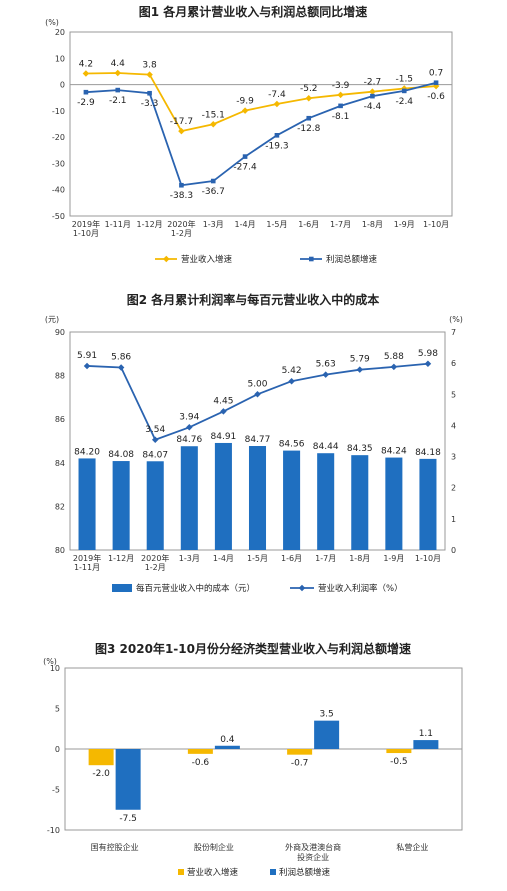 Image resolution: width=507 pixels, height=891 pixels. What do you see at coordinates (399, 762) in the screenshot?
I see `chart-3-bar-label: -0.5` at bounding box center [399, 762].